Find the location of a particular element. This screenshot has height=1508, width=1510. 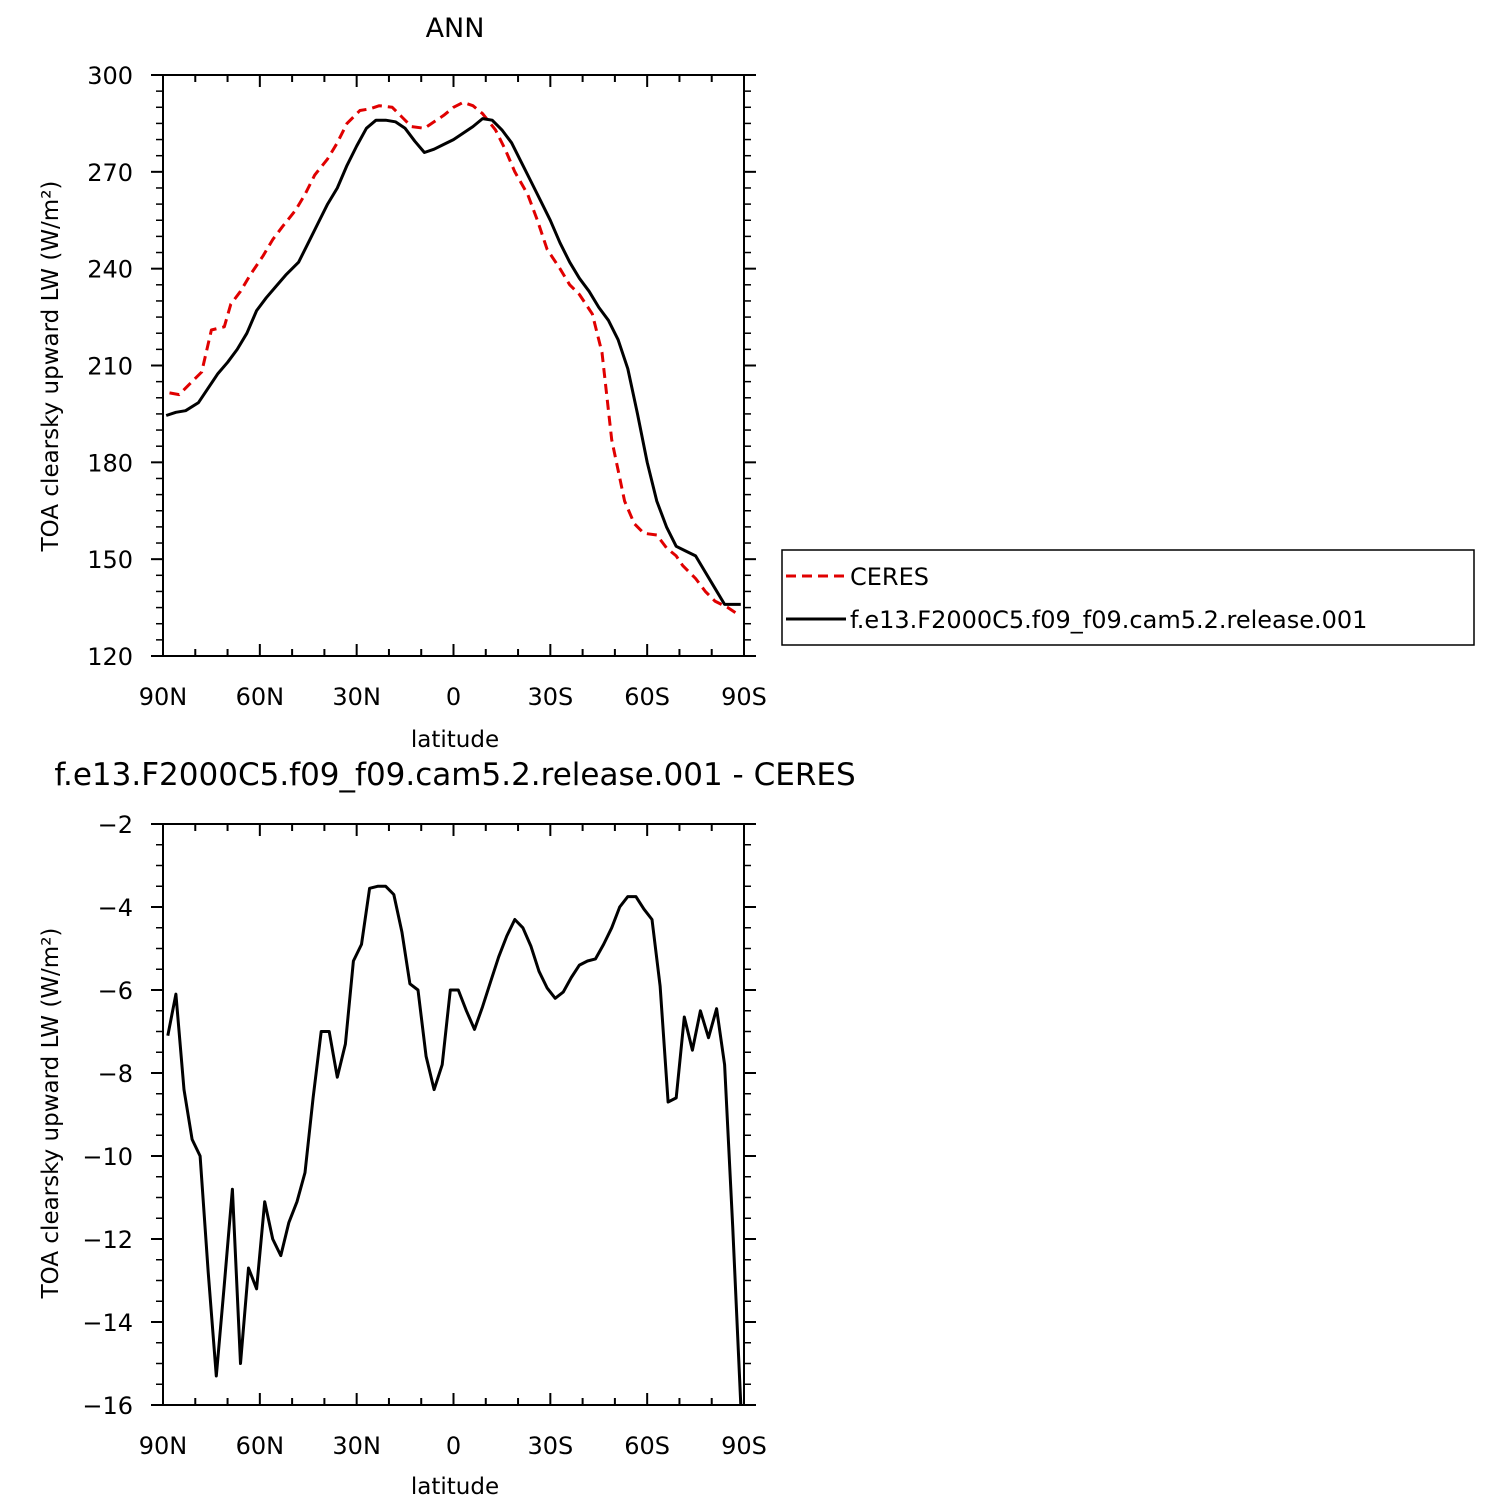

legend-box is located at coordinates (1128, 597).